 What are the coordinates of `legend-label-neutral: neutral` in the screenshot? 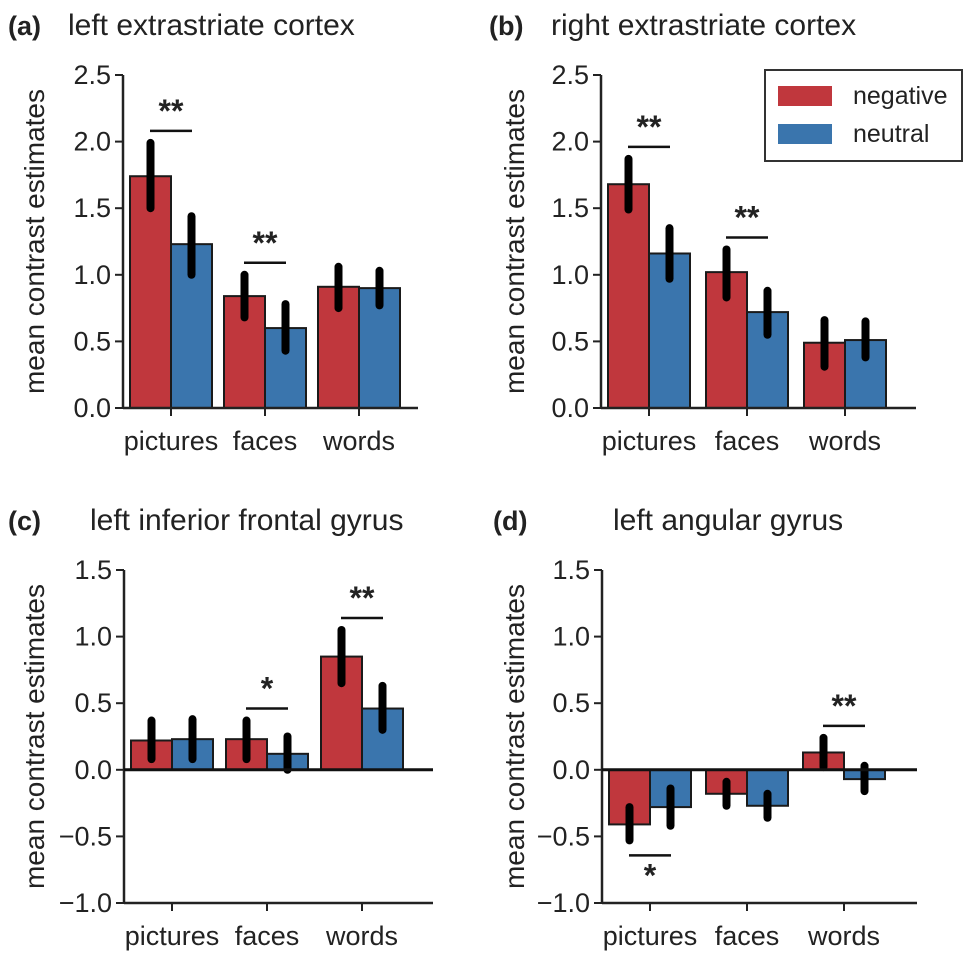 It's located at (891, 134).